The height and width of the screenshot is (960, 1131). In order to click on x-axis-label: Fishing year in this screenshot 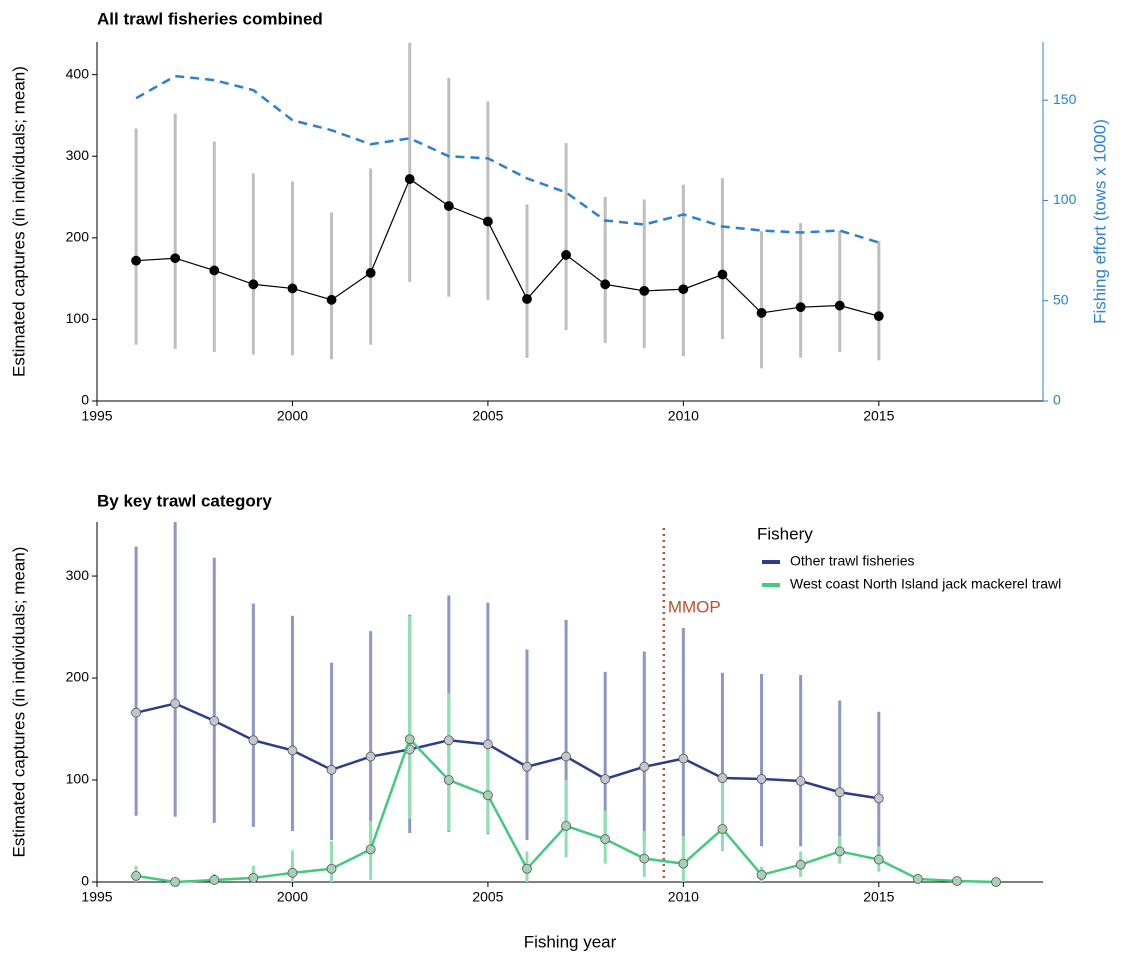, I will do `click(570, 941)`.